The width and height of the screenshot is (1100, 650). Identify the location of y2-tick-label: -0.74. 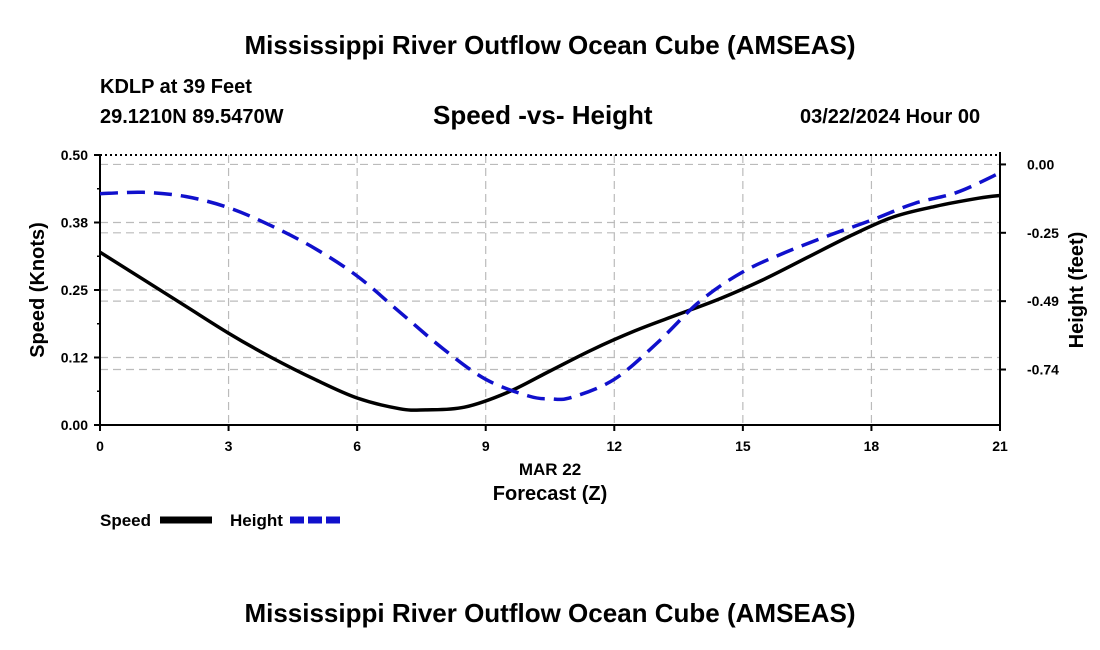
(1043, 370).